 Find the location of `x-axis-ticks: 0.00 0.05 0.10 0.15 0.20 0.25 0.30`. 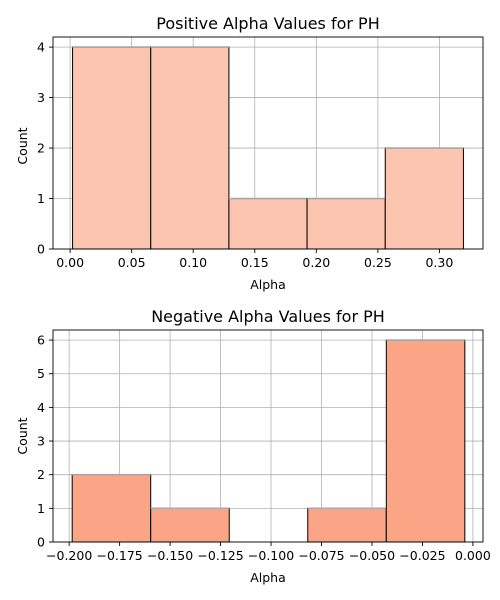

x-axis-ticks: 0.00 0.05 0.10 0.15 0.20 0.25 0.30 is located at coordinates (254, 259).